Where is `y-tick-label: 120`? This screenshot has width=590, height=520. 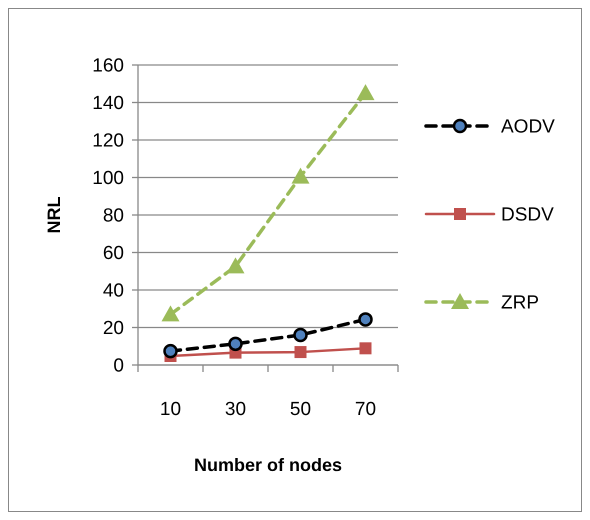
y-tick-label: 120 is located at coordinates (108, 141).